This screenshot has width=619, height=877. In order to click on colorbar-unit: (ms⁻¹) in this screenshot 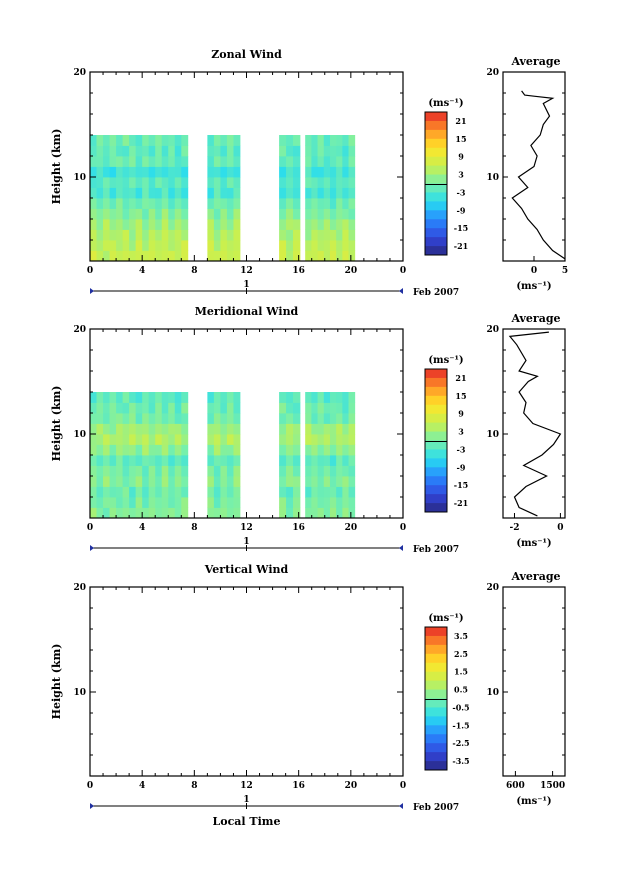, I will do `click(445, 618)`.